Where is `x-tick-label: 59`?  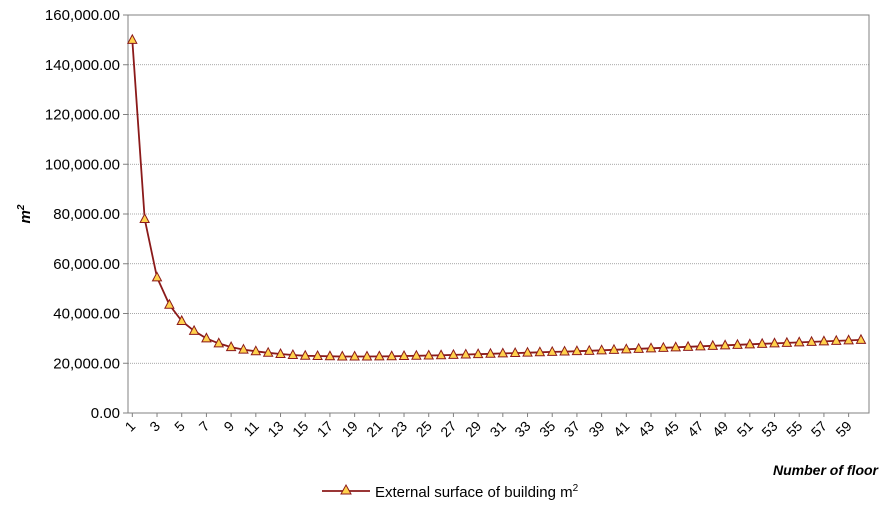 x-tick-label: 59 is located at coordinates (843, 429).